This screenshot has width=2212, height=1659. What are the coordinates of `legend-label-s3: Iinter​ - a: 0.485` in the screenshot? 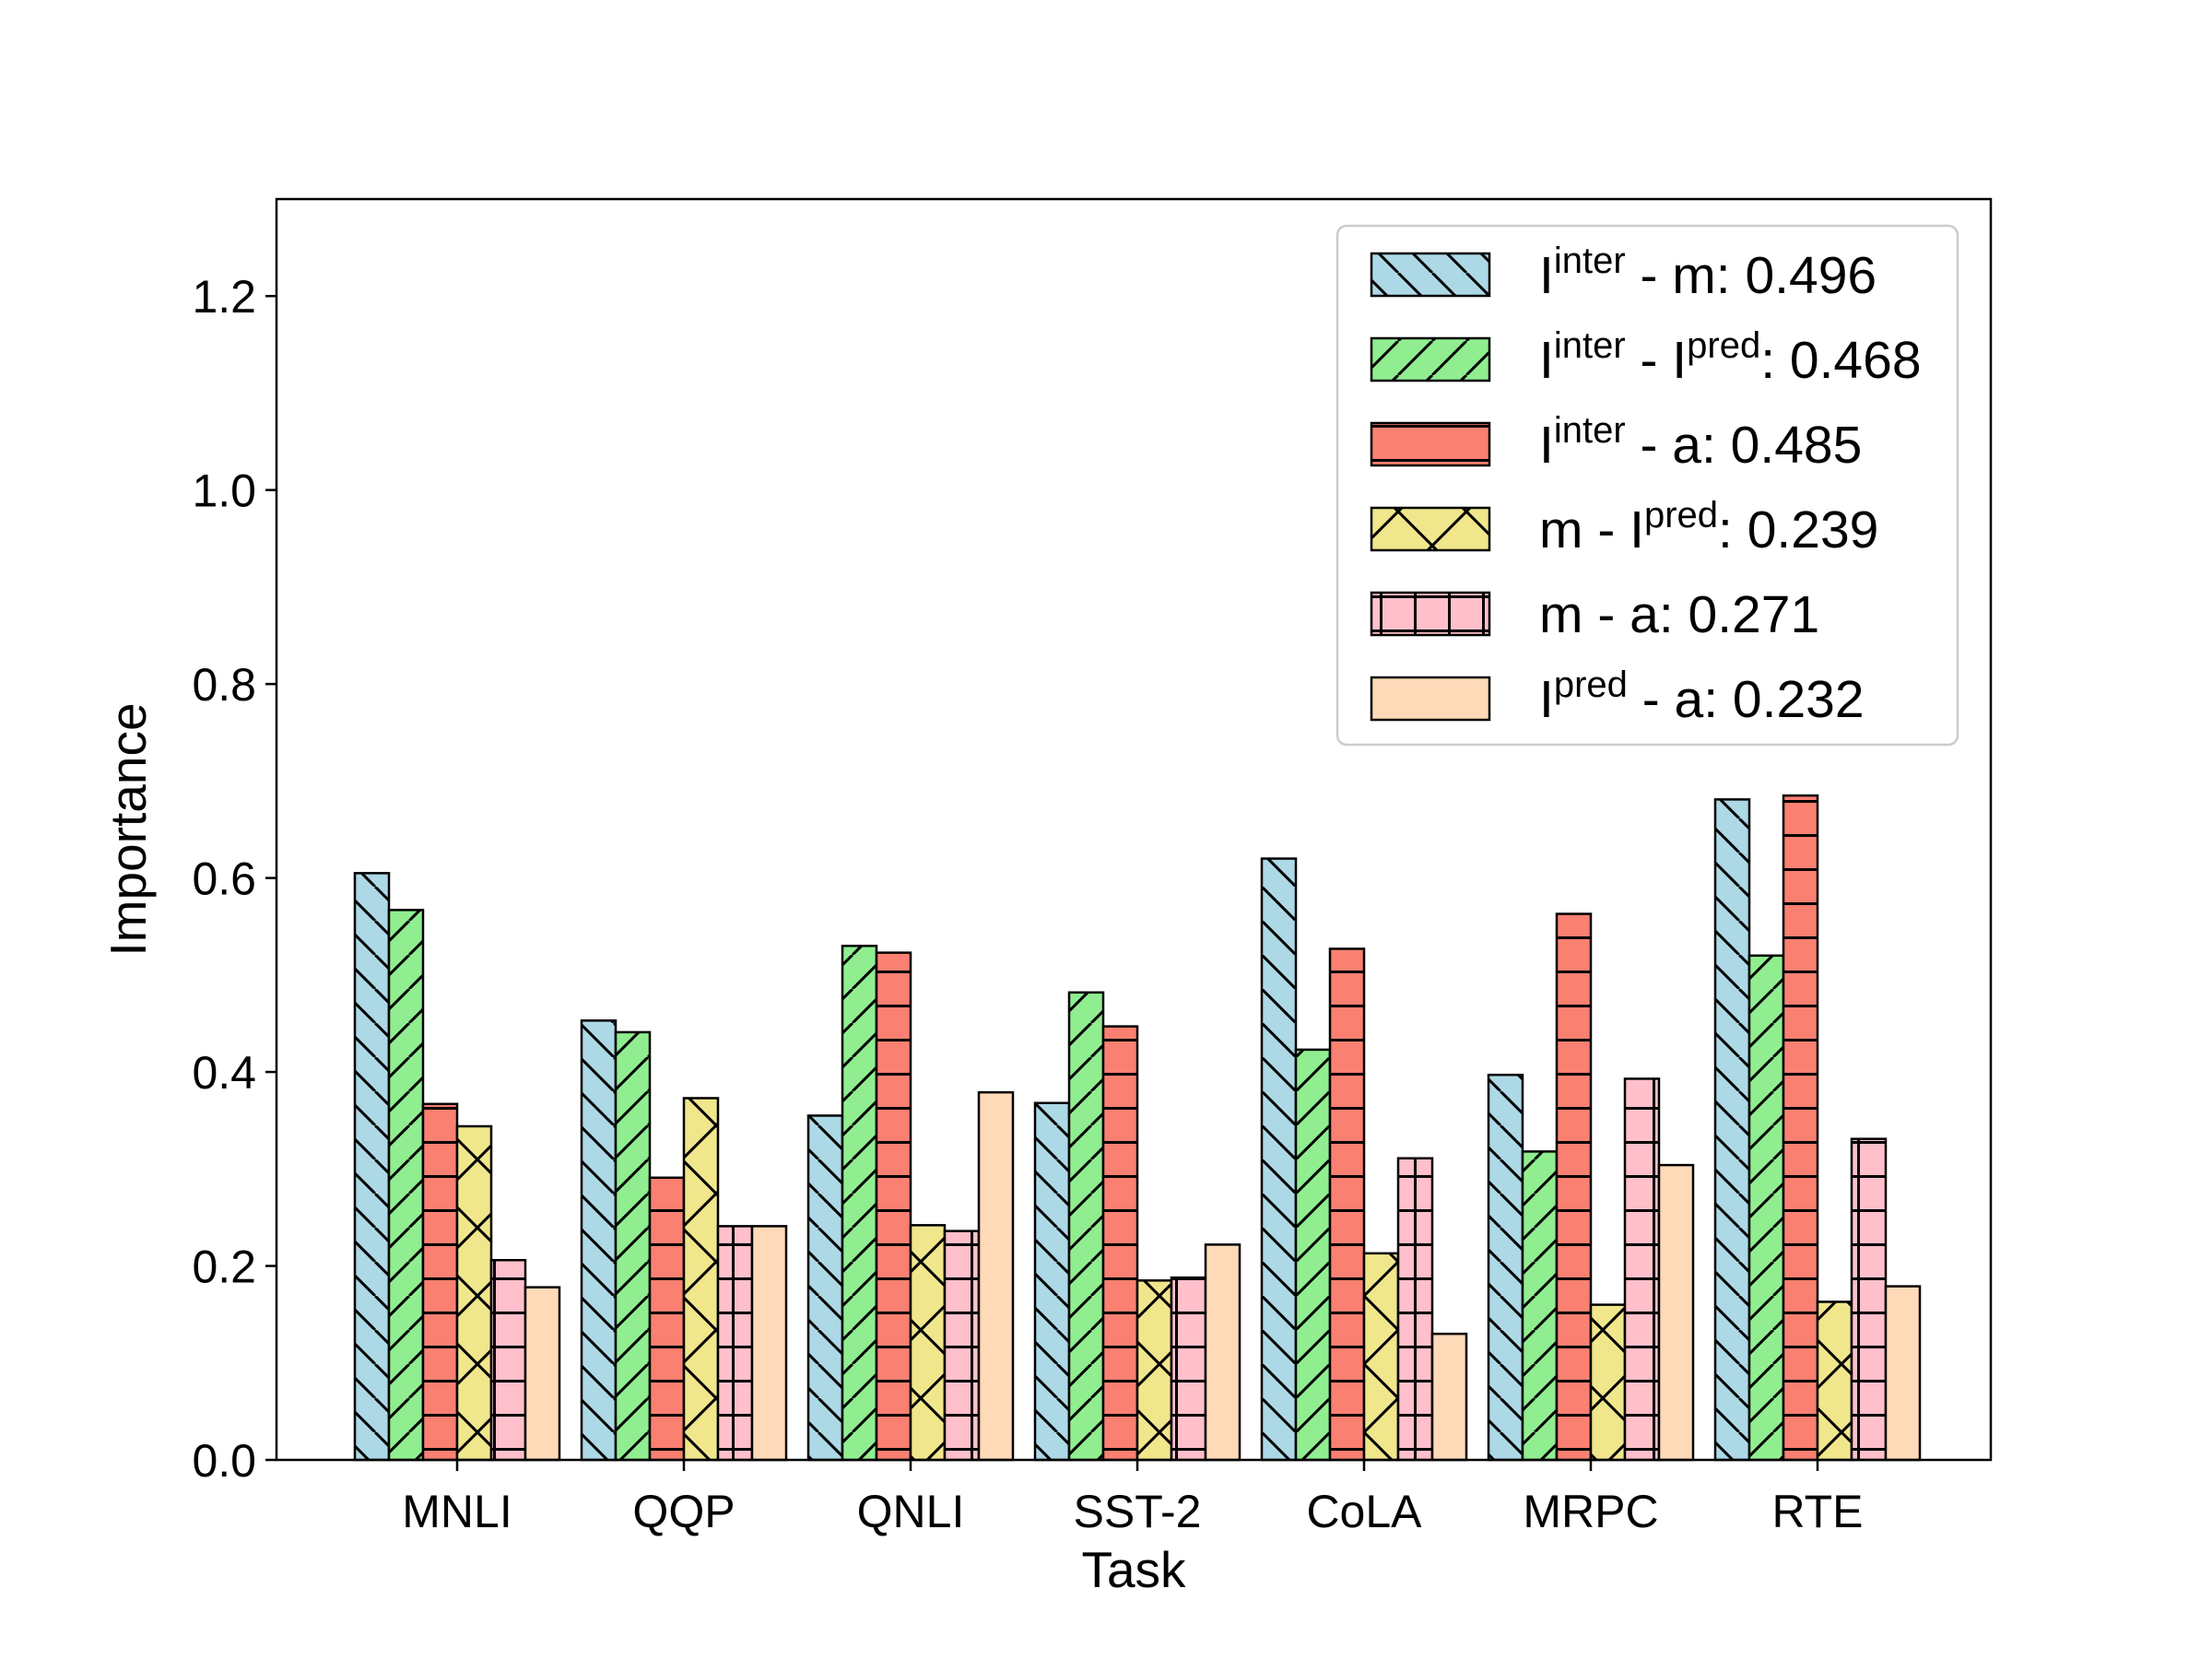 It's located at (1700, 442).